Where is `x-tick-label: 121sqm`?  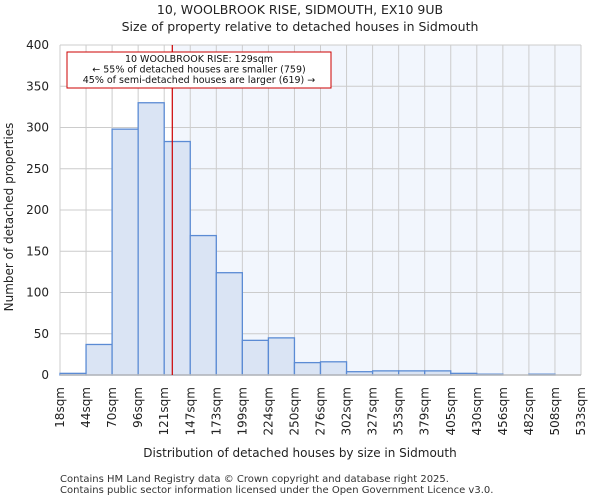
x-tick-label: 121sqm is located at coordinates (164, 411).